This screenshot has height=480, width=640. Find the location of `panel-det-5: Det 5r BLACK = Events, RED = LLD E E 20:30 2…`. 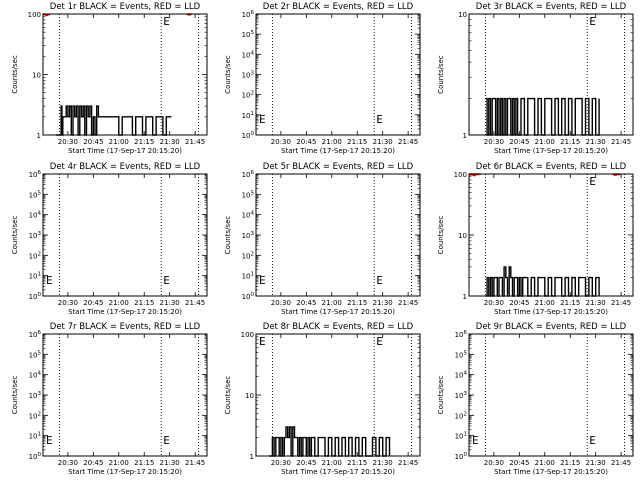

panel-det-5: Det 5r BLACK = Events, RED = LLD E E 20:30 2… is located at coordinates (322, 239).